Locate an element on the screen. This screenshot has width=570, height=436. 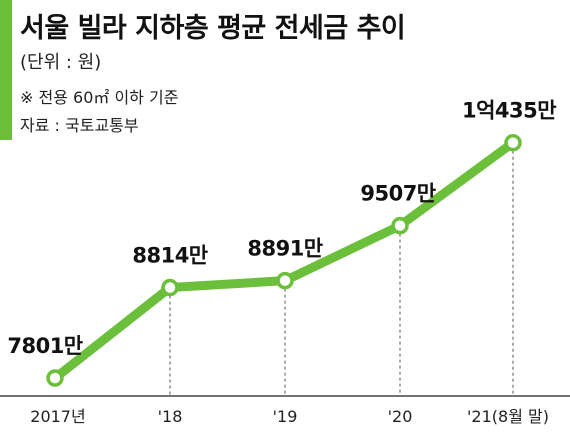
source-label: 자료 : 국토교통부 is located at coordinates (79, 125).